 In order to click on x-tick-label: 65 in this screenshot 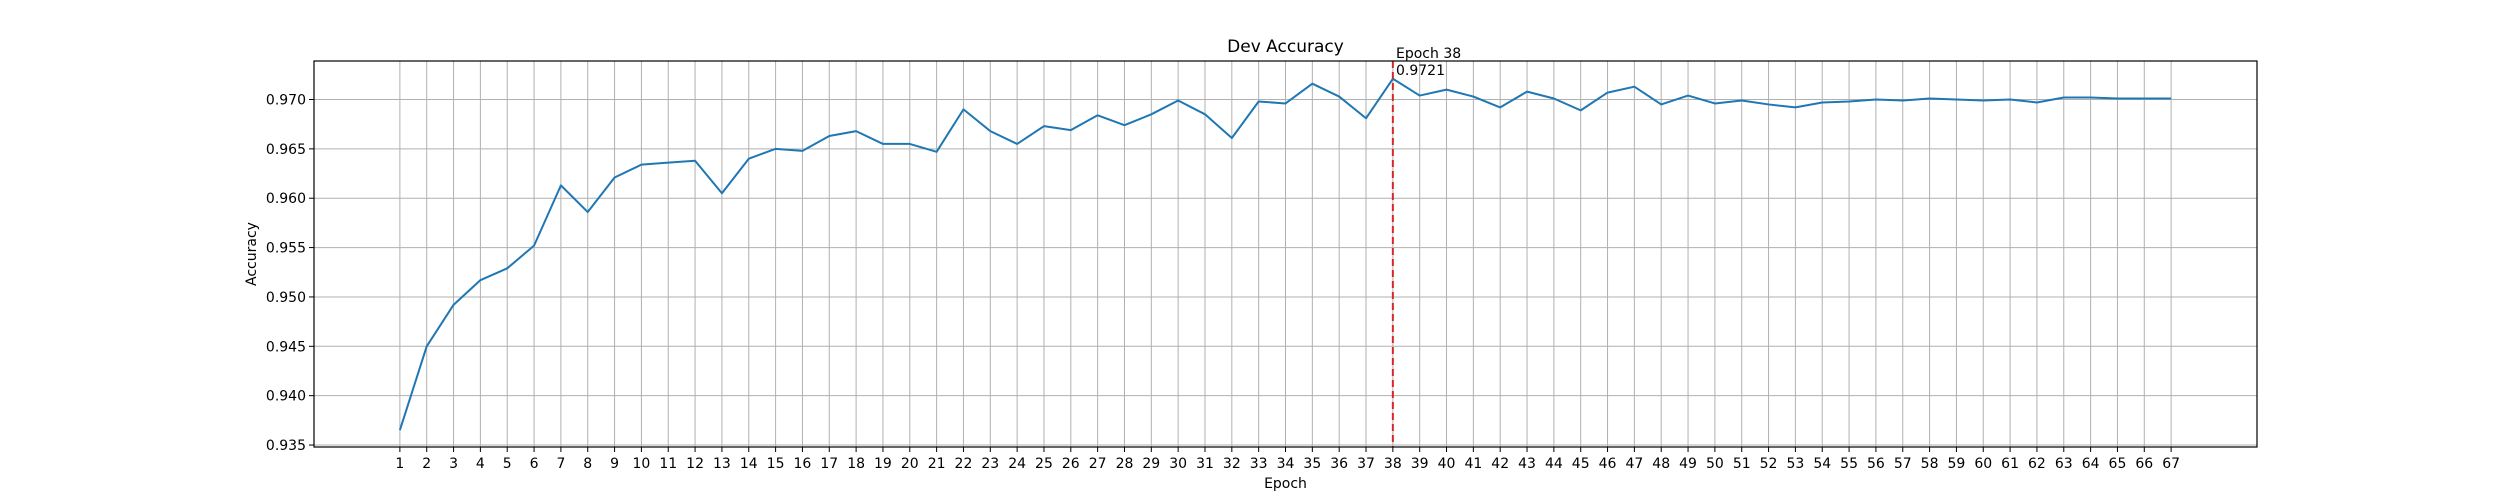, I will do `click(2118, 464)`.